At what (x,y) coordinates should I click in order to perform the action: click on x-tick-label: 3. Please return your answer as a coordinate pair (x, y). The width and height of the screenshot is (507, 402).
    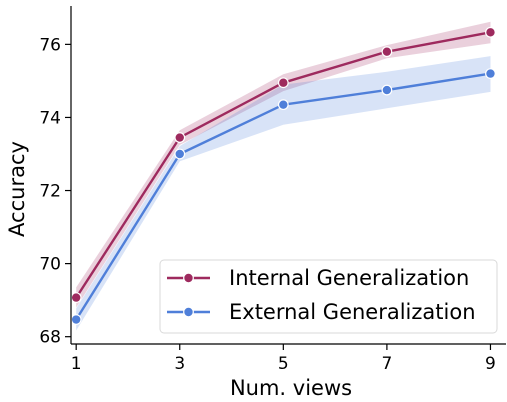
    Looking at the image, I should click on (179, 364).